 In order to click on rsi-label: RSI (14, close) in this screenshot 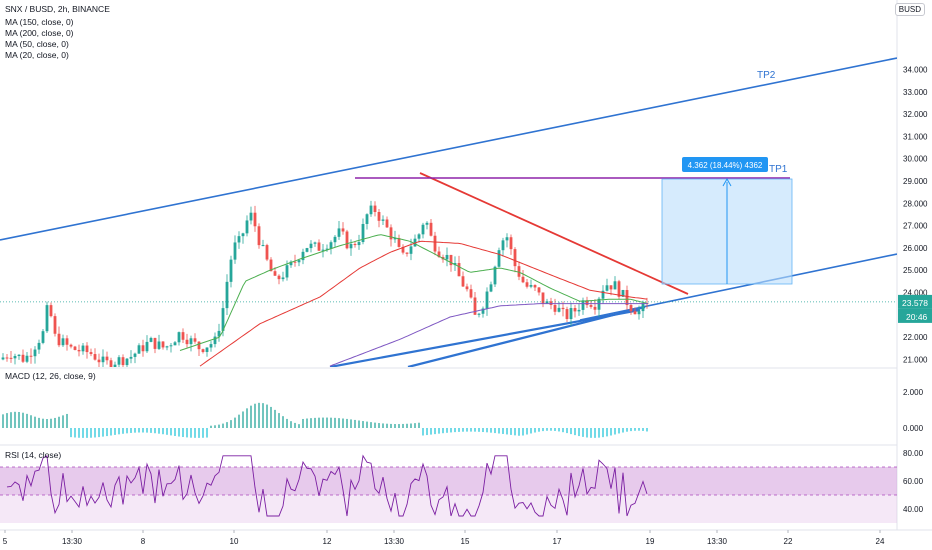, I will do `click(33, 455)`.